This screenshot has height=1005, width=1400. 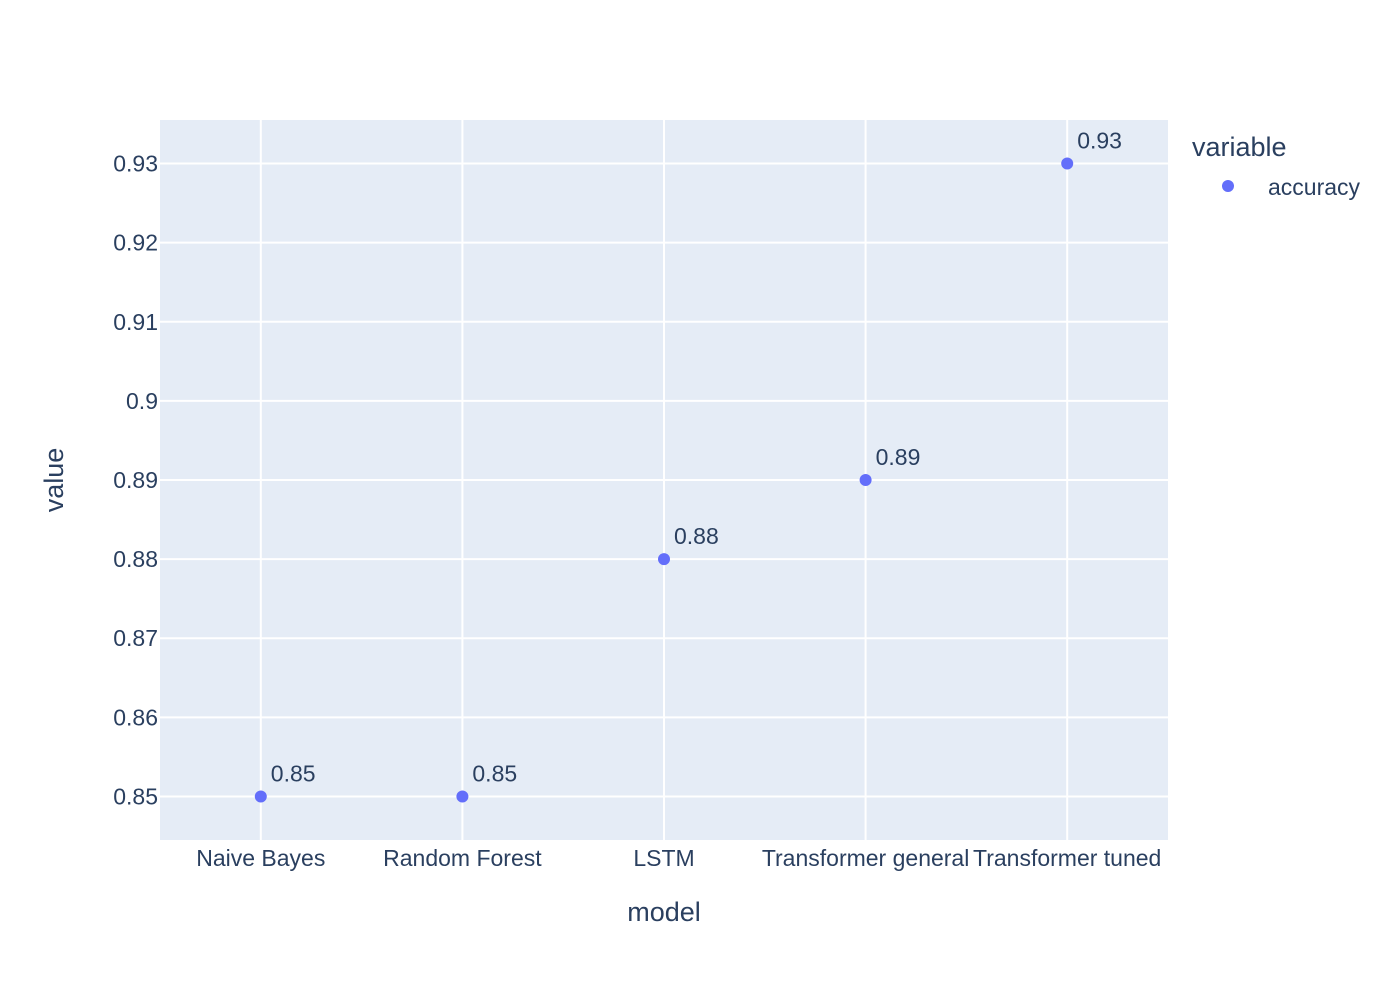 What do you see at coordinates (135, 638) in the screenshot?
I see `y-tick-label: 0.87` at bounding box center [135, 638].